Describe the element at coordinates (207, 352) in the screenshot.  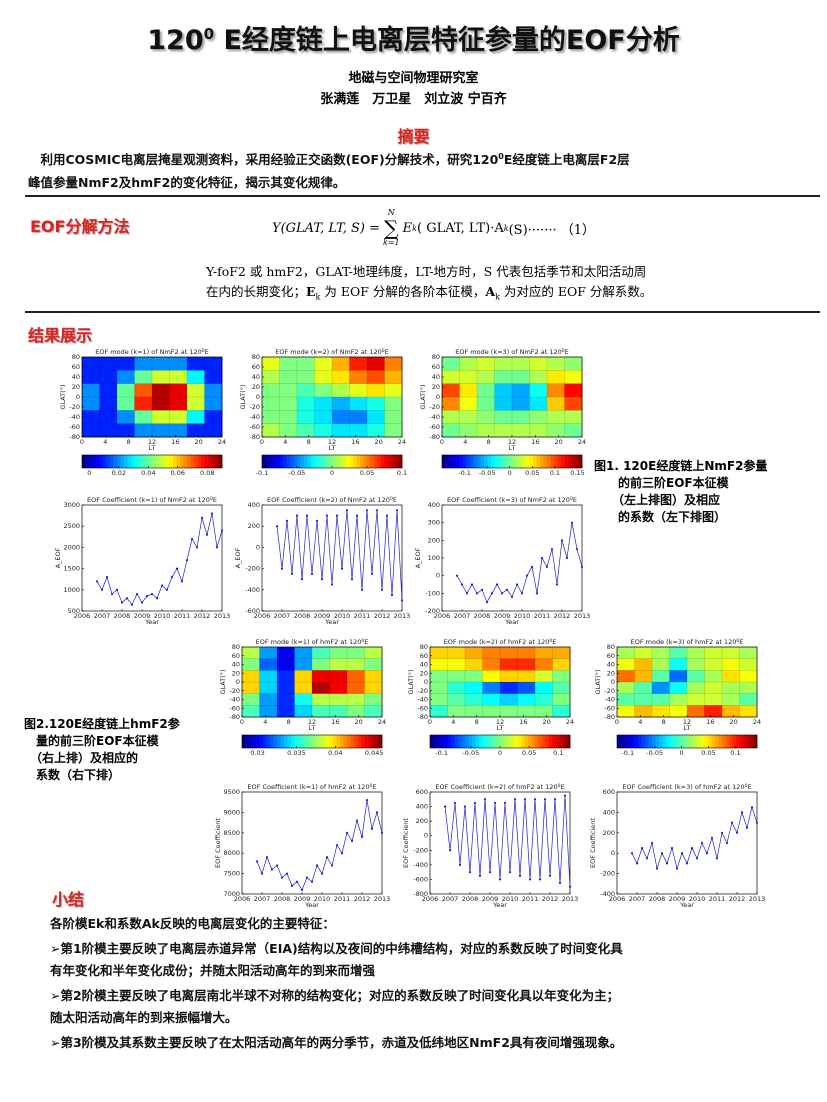
I see `title-text: E` at that location.